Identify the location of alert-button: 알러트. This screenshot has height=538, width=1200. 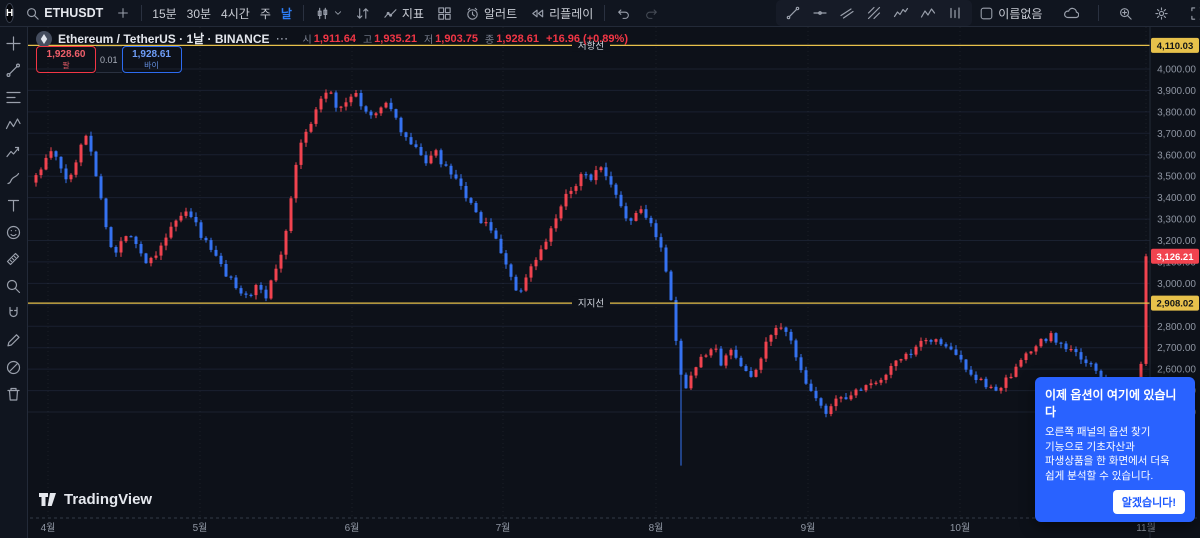
(491, 13).